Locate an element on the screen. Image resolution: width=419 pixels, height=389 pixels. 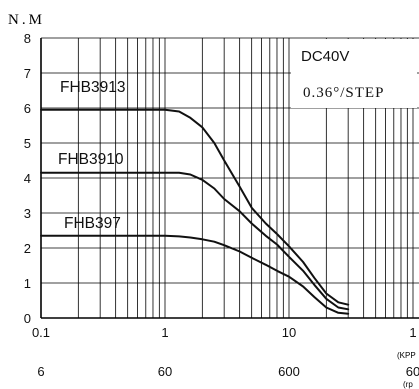
x-tick-label-rpm: 600 is located at coordinates (289, 371).